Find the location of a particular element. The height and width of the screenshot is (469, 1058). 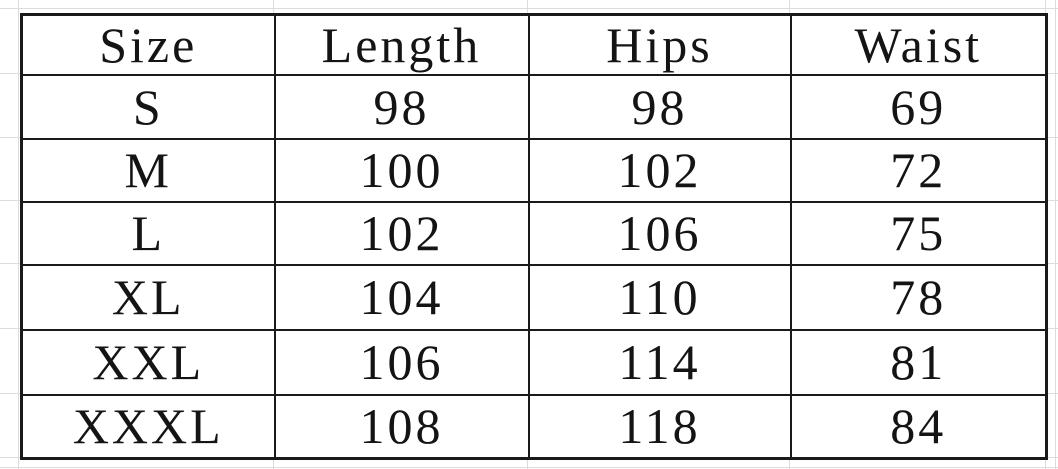

cell-size: M is located at coordinates (148, 170).